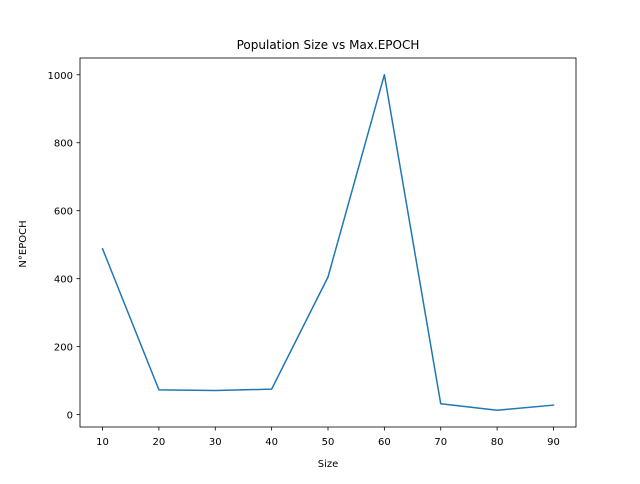 The width and height of the screenshot is (640, 484). What do you see at coordinates (63, 144) in the screenshot?
I see `y-tick-label-800: 800` at bounding box center [63, 144].